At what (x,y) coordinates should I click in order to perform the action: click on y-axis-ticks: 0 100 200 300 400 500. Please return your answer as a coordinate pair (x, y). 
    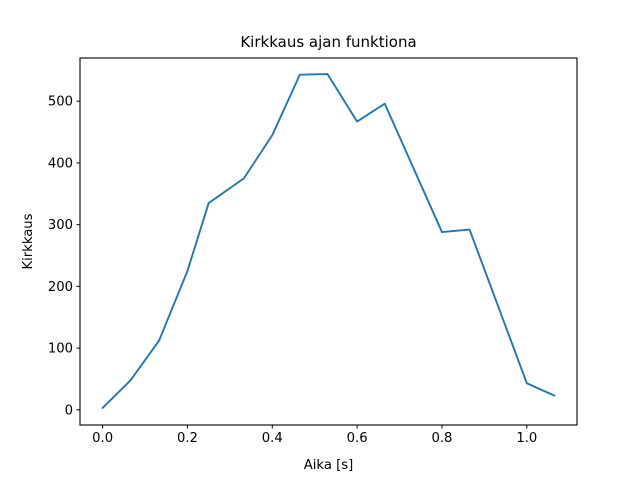
    Looking at the image, I should click on (64, 256).